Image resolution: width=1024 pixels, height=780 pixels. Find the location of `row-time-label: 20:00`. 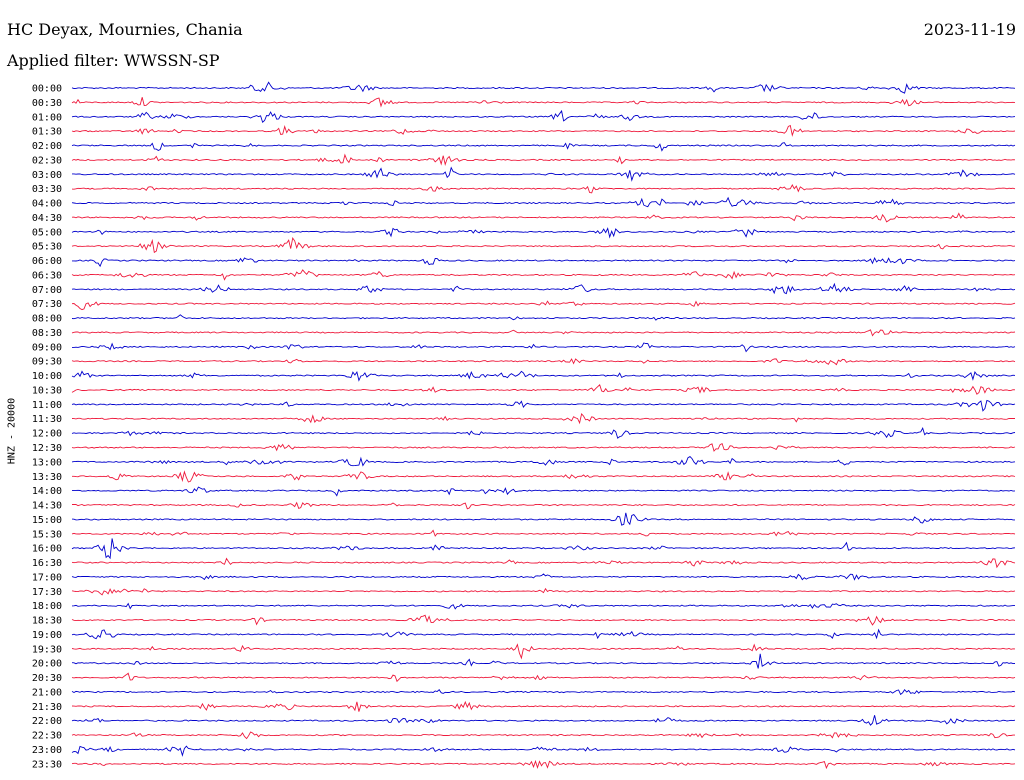

row-time-label: 20:00 is located at coordinates (47, 664).